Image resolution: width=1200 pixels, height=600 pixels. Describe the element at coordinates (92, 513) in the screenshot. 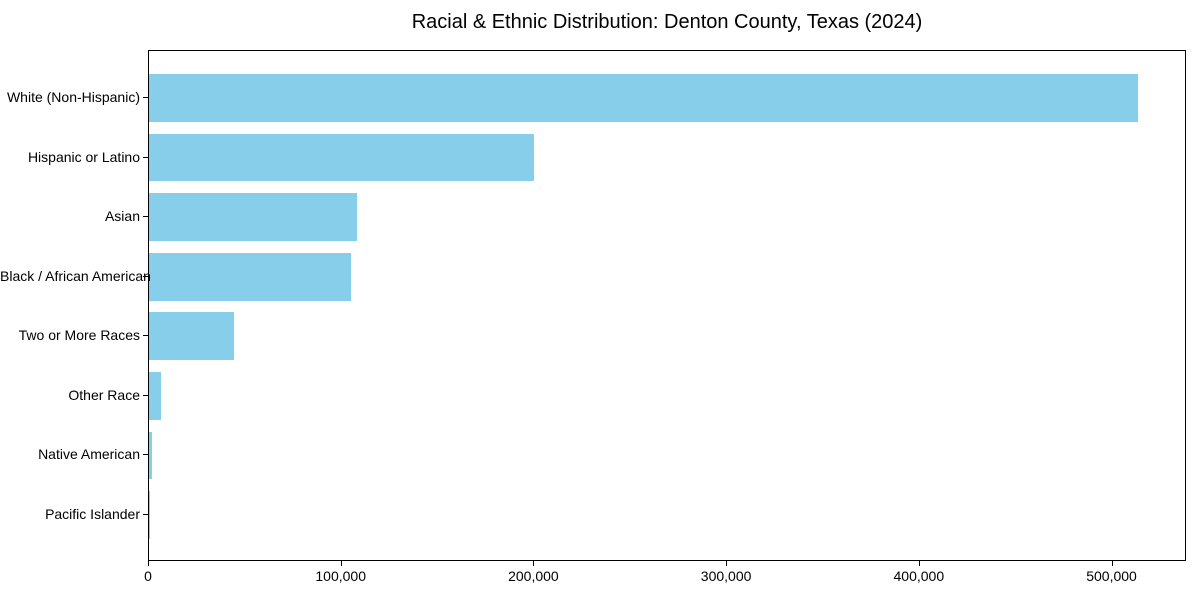

I see `y-tick-label-pacific-islander: Pacific Islander` at that location.